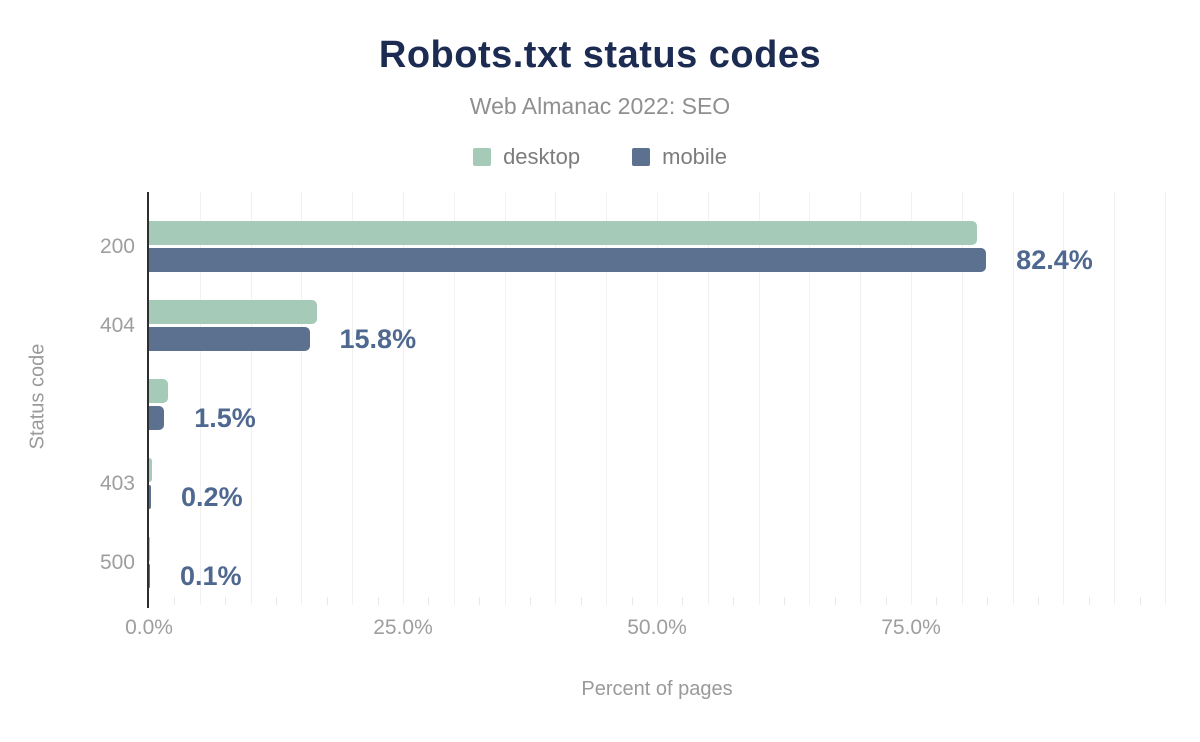 The image size is (1200, 742). Describe the element at coordinates (157, 418) in the screenshot. I see `bar-mobile-blank` at that location.